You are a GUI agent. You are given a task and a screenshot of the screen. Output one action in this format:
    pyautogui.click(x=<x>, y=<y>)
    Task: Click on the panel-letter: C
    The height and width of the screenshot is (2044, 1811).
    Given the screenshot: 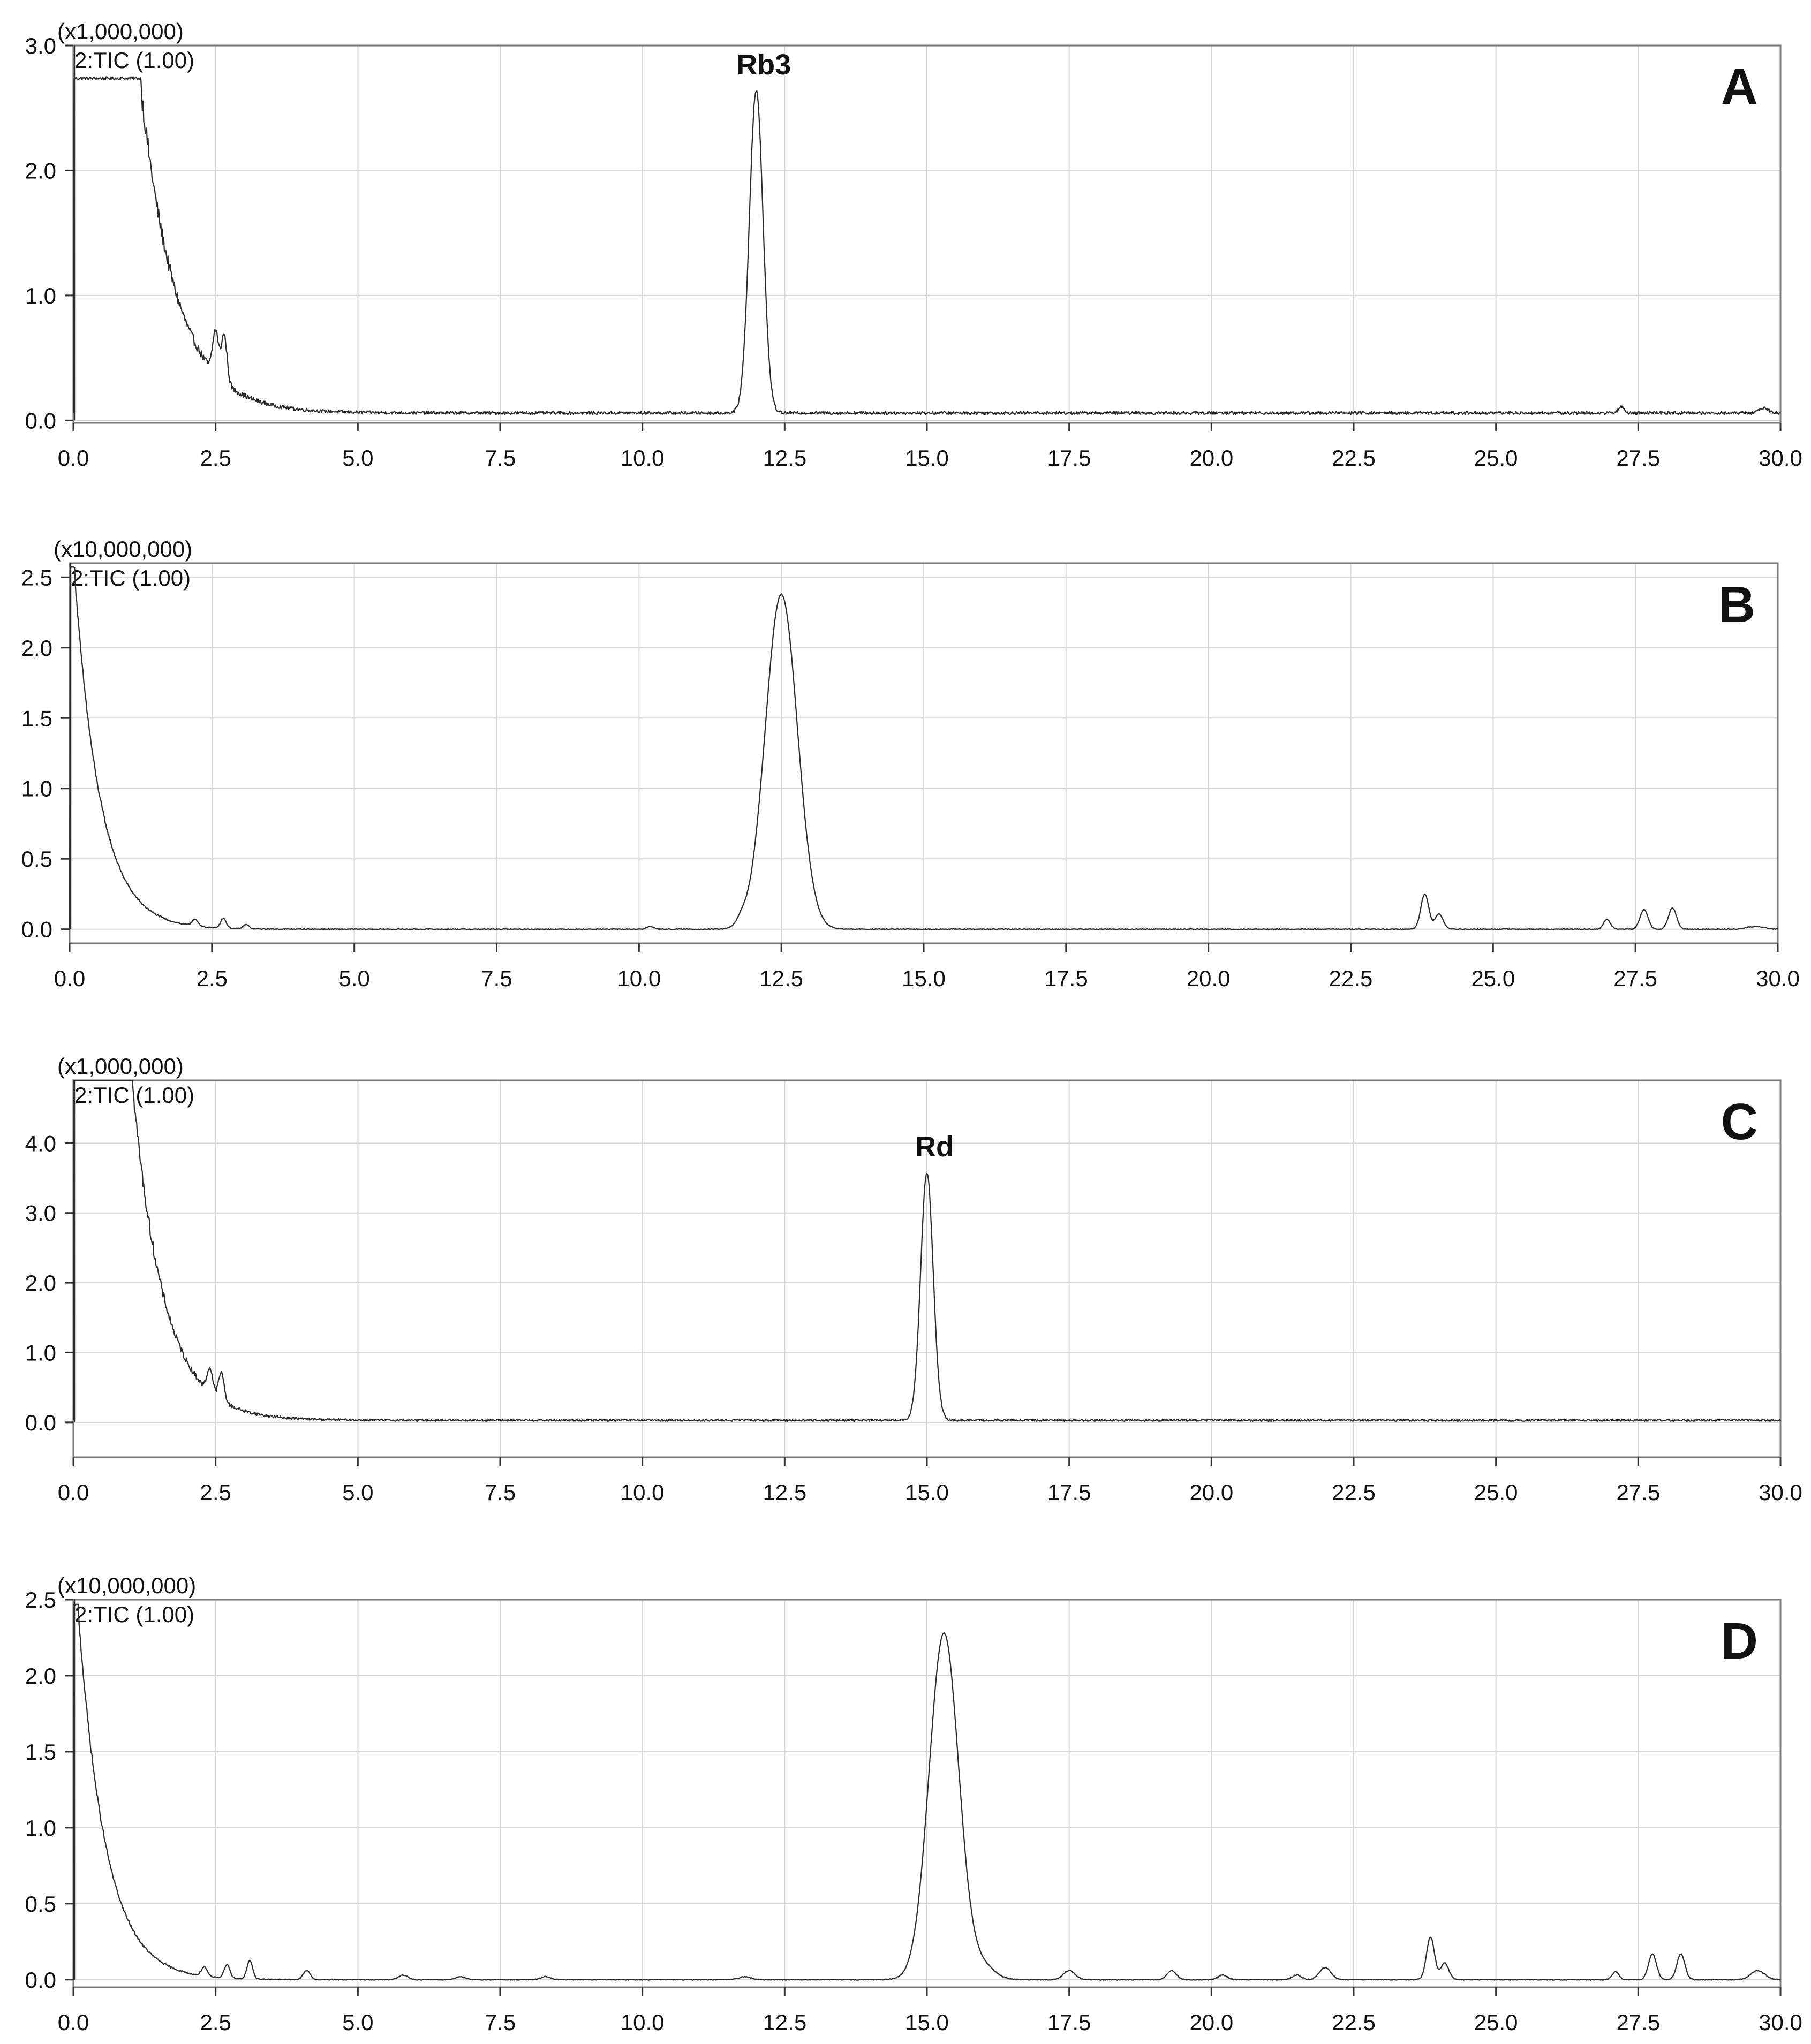 What is the action you would take?
    pyautogui.click(x=1739, y=1121)
    